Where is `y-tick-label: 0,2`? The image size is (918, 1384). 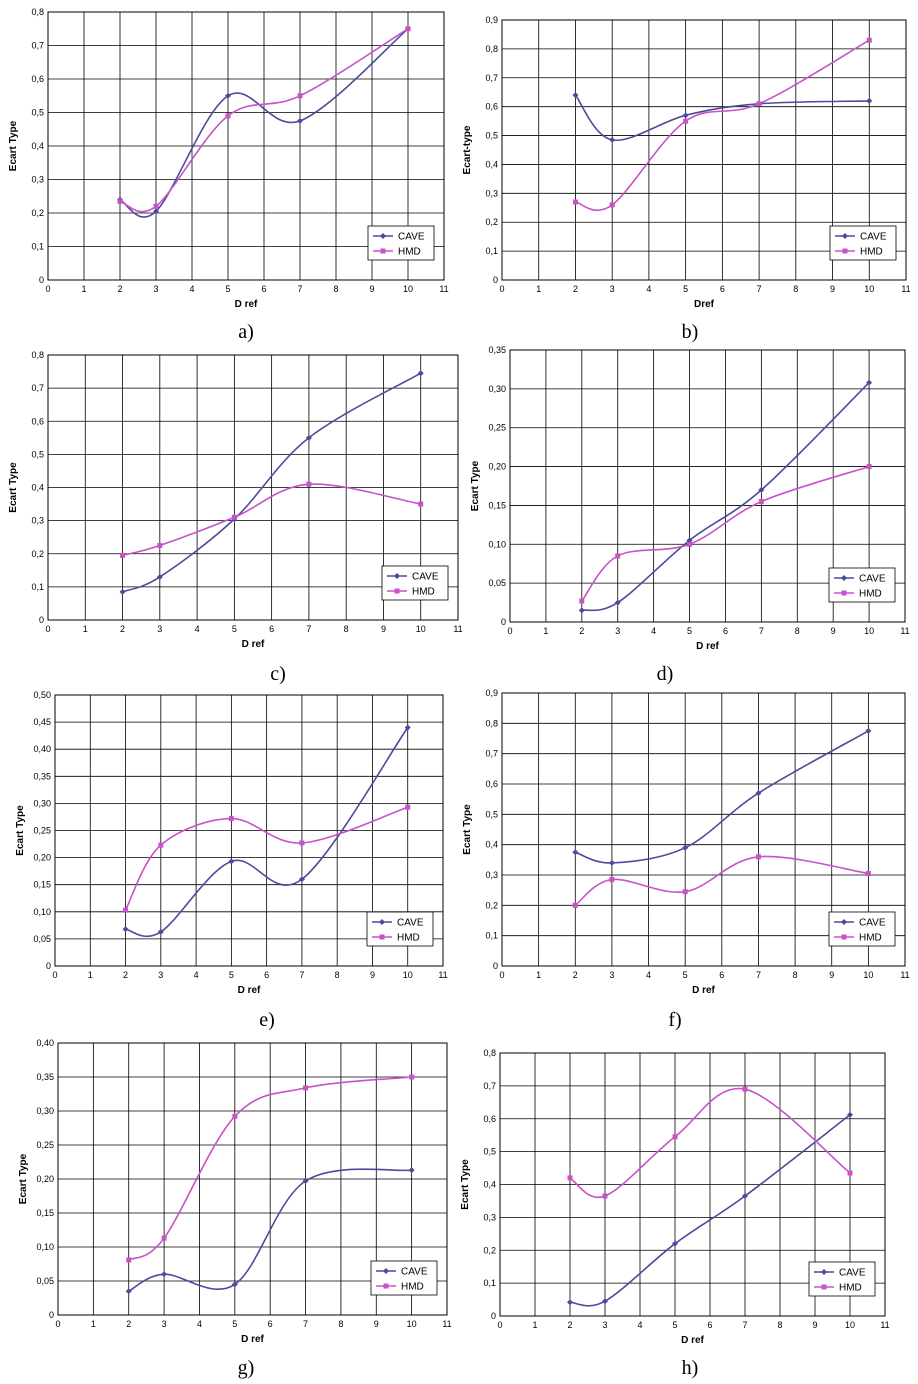
y-tick-label: 0,2 is located at coordinates (489, 1250).